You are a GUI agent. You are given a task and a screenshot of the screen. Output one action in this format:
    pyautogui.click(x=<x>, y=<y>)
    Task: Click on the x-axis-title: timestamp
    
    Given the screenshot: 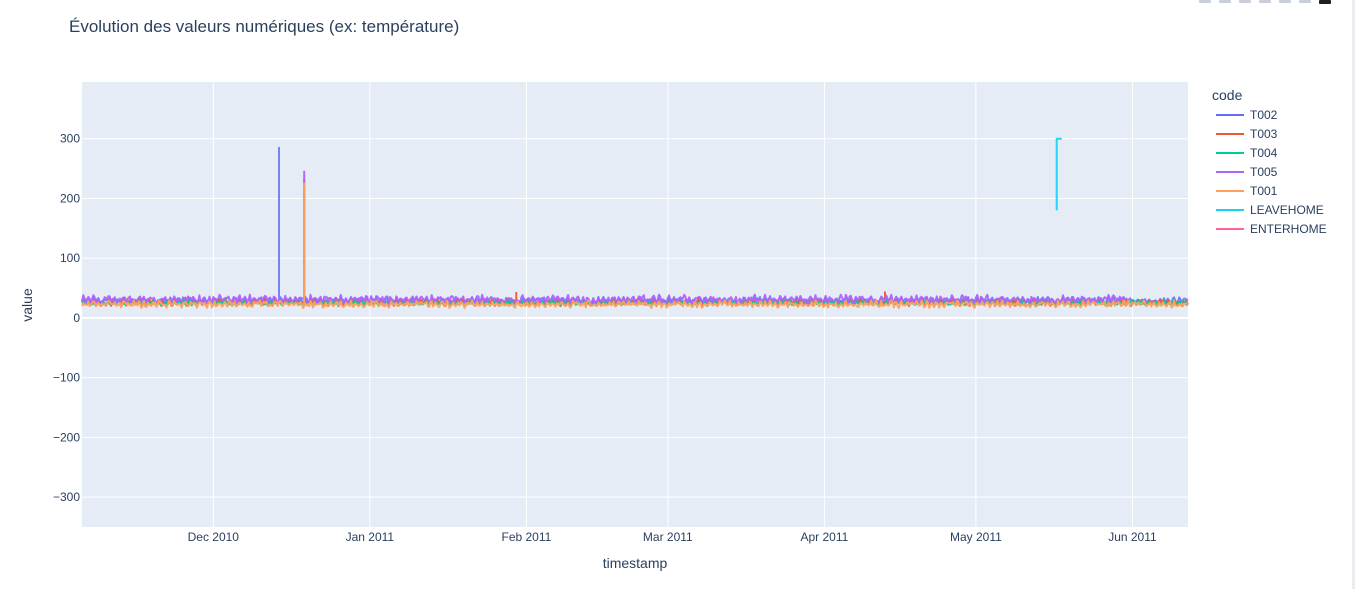 What is the action you would take?
    pyautogui.click(x=635, y=563)
    